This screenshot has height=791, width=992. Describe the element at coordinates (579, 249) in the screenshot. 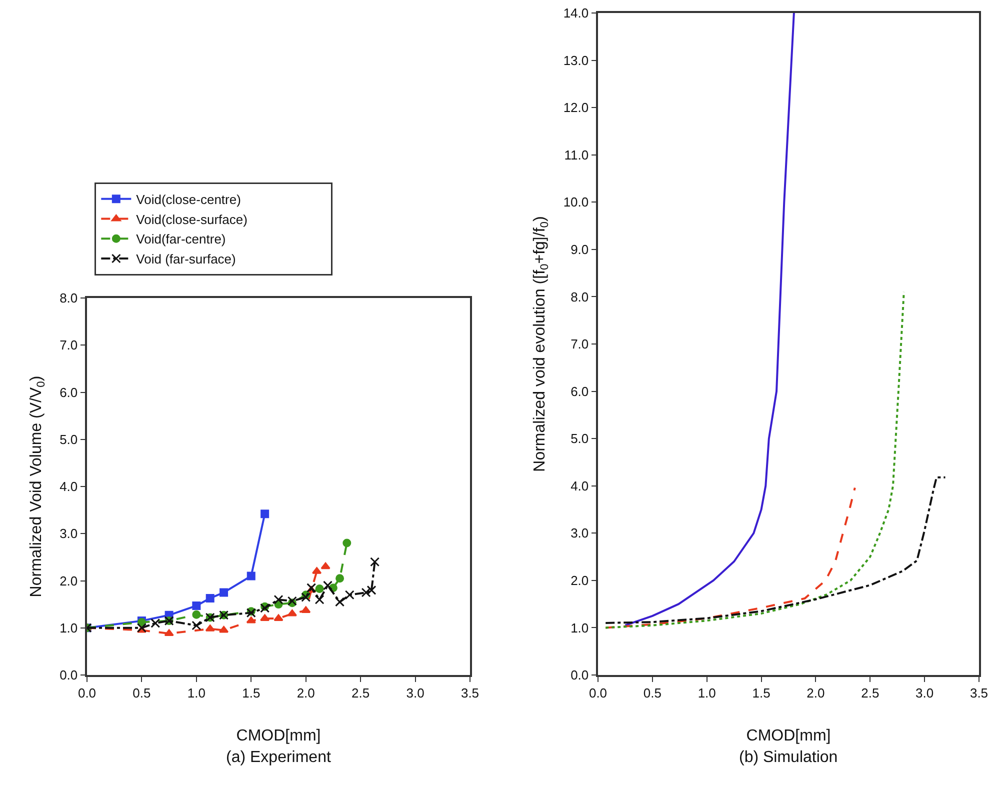

I see `y-tick-label: 9.0` at that location.